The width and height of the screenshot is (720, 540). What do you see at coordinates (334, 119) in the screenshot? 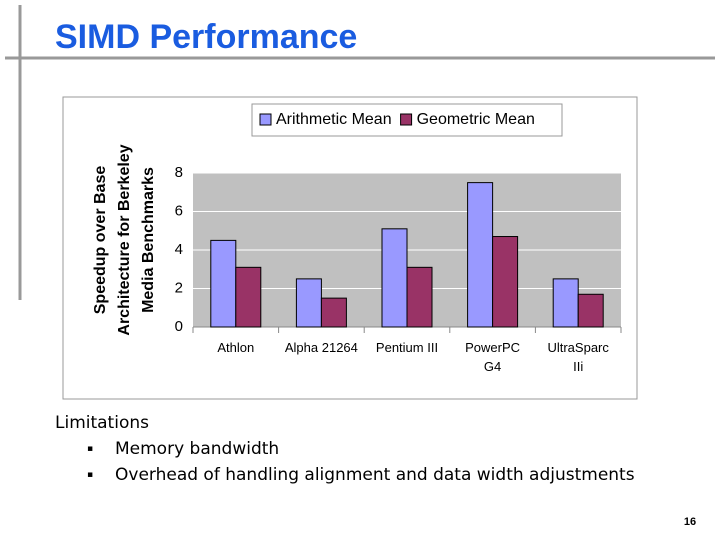
I see `legend-label: Arithmetic Mean` at bounding box center [334, 119].